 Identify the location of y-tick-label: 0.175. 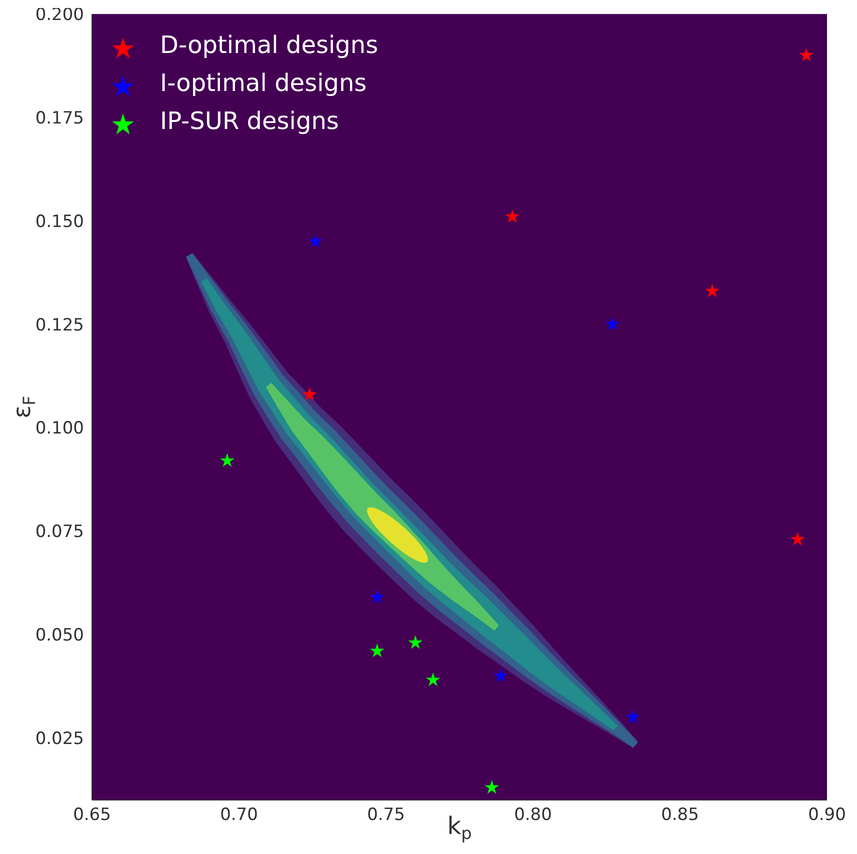
(59, 118).